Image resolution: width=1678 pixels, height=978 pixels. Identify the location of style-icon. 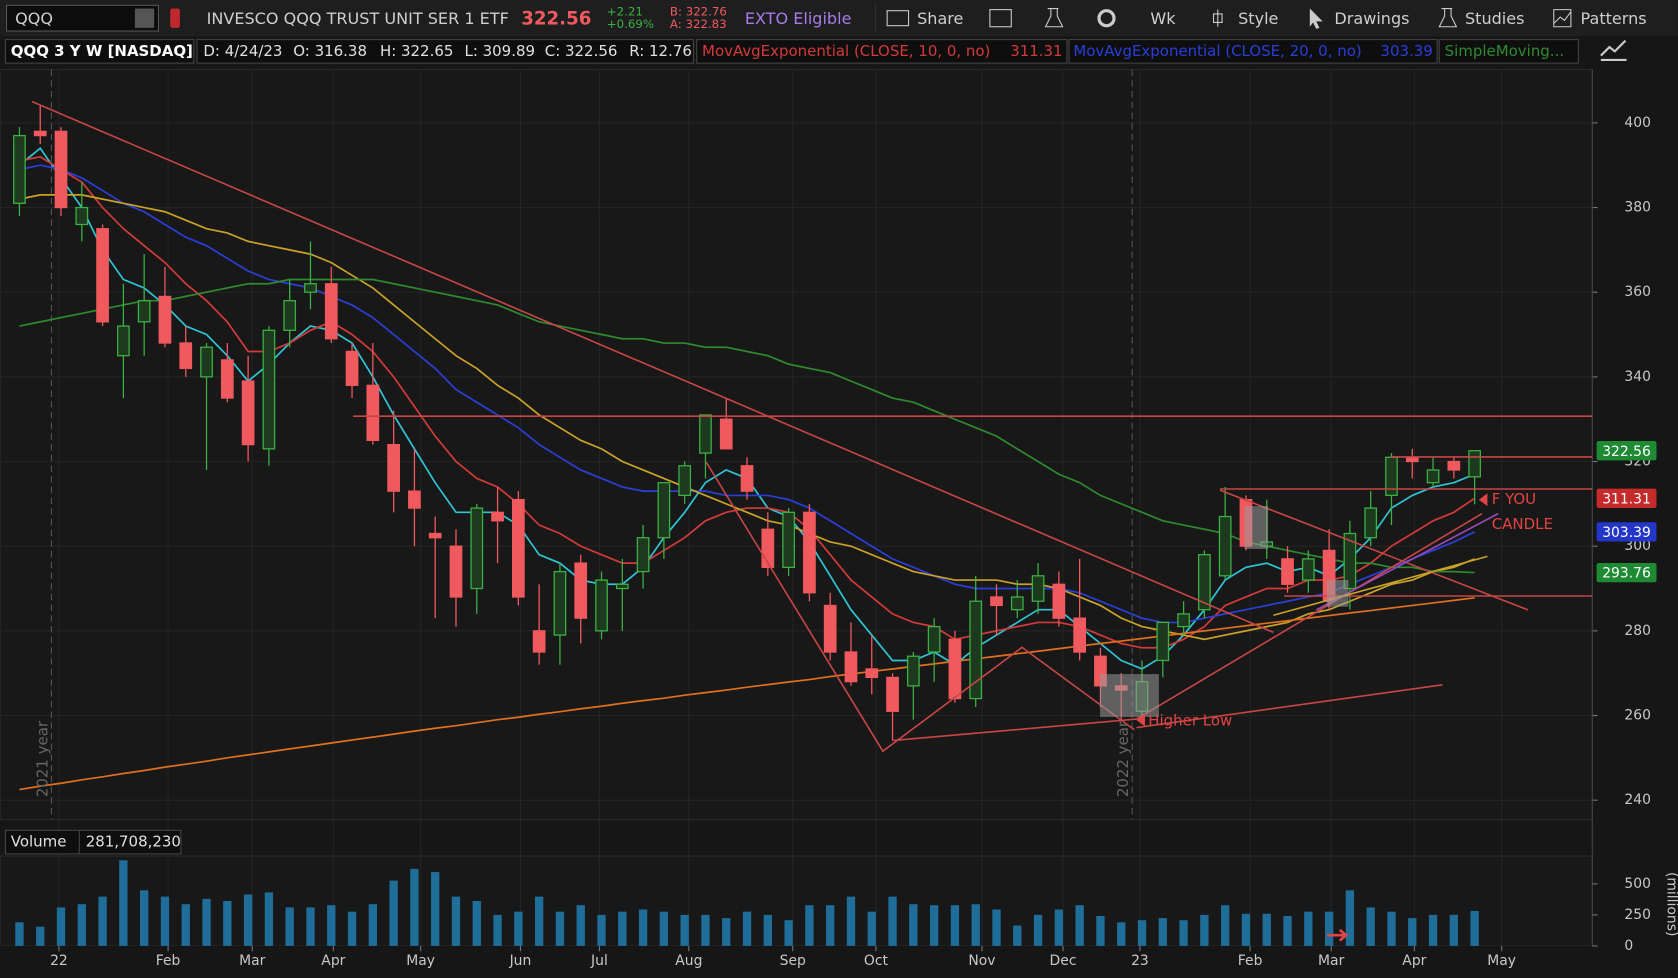
(1217, 18).